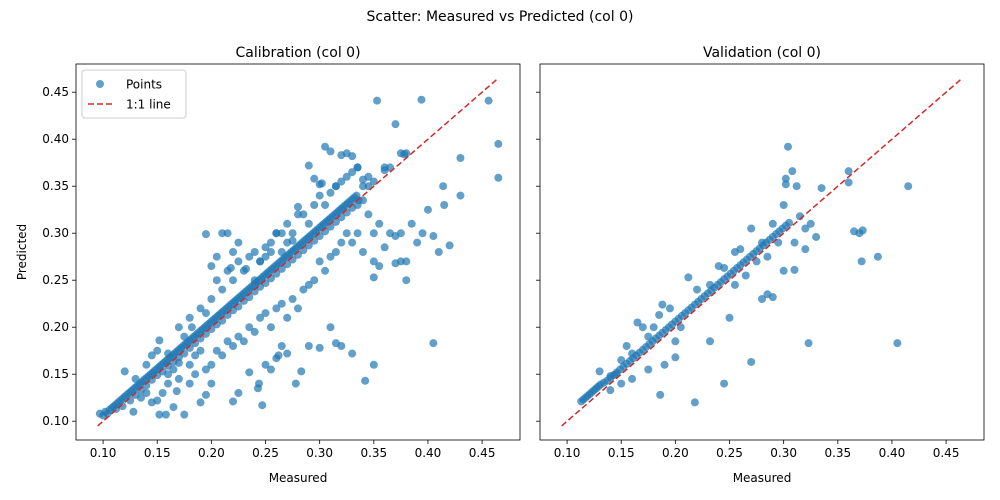 The image size is (1000, 500). I want to click on y-tick-label: 0.40, so click(55, 139).